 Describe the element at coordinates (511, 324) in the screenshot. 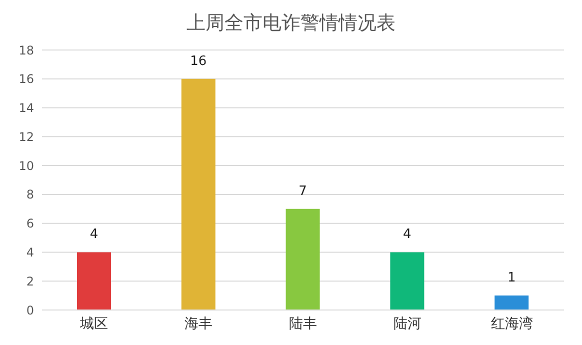

I see `x-tick-label: 红海湾` at that location.